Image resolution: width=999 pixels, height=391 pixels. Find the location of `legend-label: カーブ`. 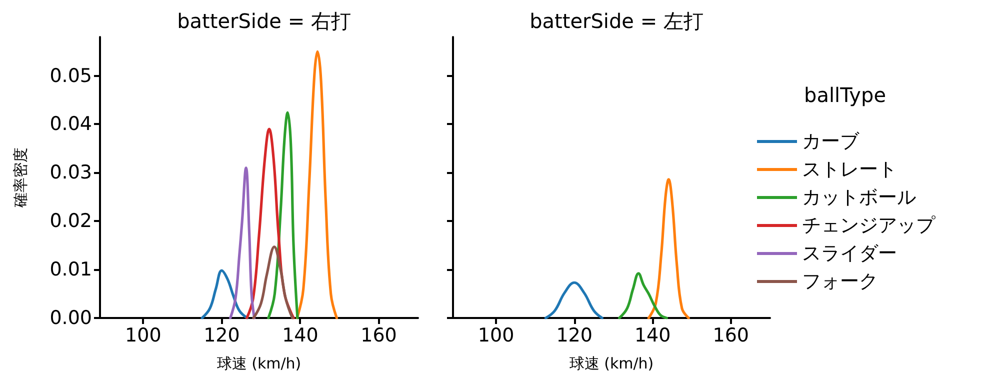

legend-label: カーブ is located at coordinates (831, 141).